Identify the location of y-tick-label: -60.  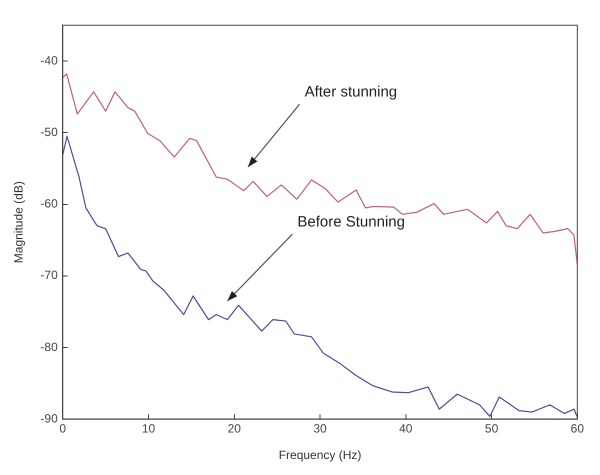
(49, 203).